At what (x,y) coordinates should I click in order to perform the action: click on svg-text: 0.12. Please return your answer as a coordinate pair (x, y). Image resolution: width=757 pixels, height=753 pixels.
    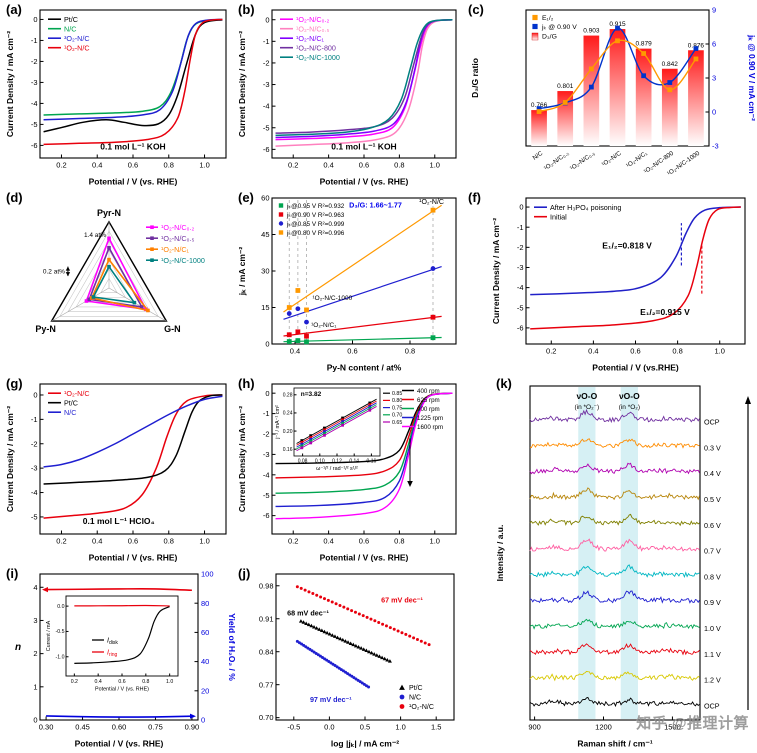
    Looking at the image, I should click on (337, 462).